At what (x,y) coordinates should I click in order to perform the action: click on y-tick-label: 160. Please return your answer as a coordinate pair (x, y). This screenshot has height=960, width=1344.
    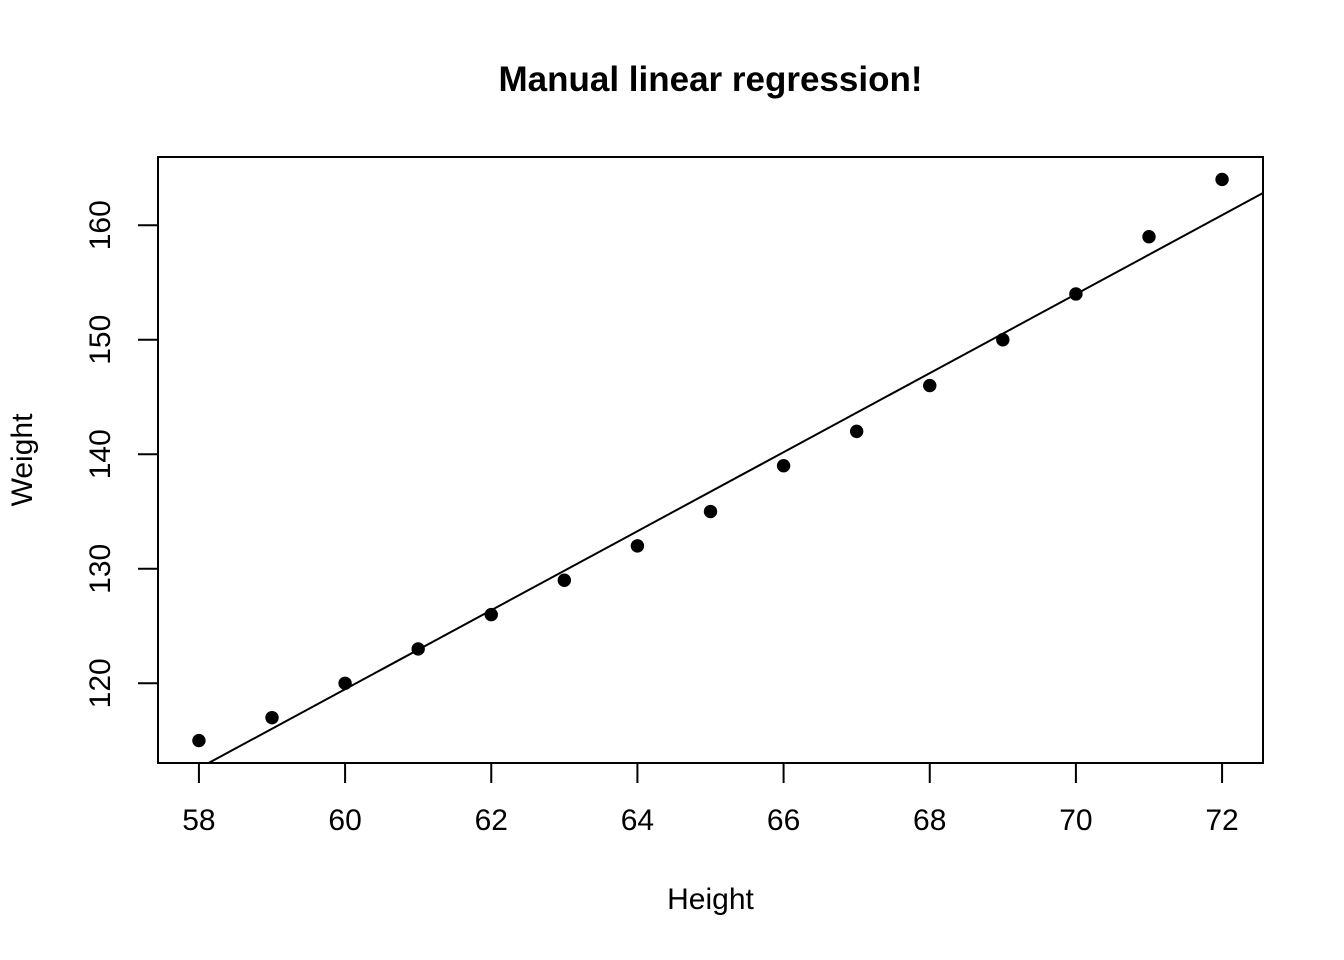
    Looking at the image, I should click on (100, 225).